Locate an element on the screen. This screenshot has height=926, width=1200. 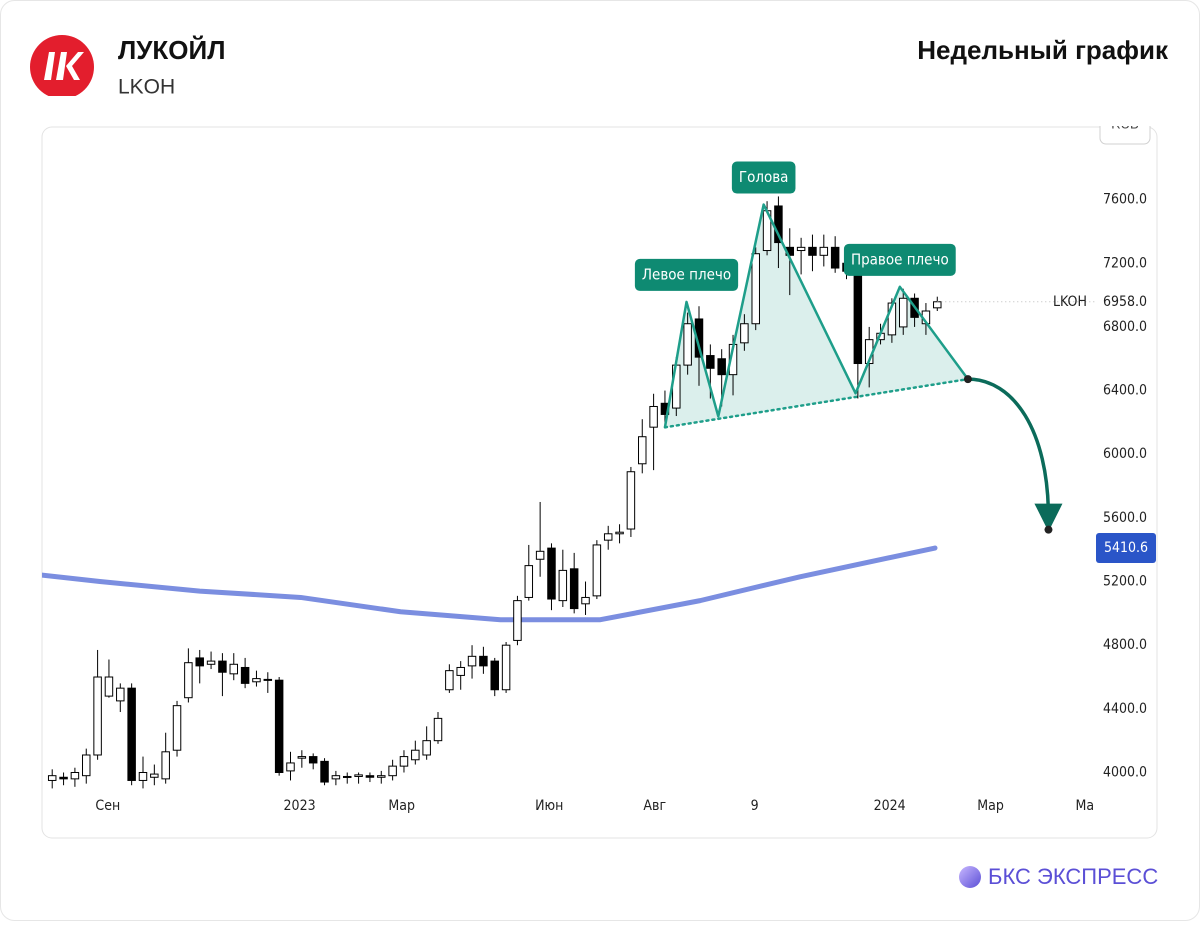
target-start is located at coordinates (967, 379).